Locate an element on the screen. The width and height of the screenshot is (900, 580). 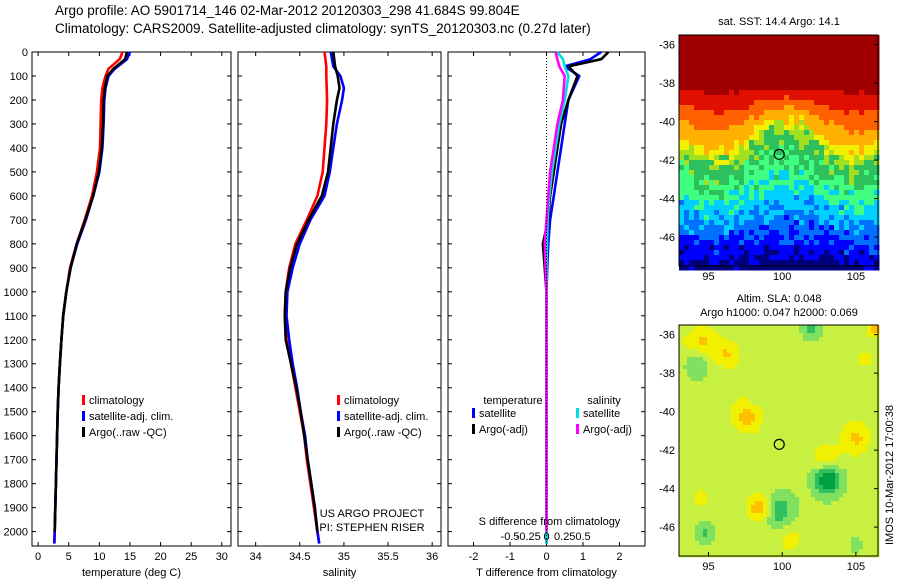
sst_map-cells is located at coordinates (779, 153).